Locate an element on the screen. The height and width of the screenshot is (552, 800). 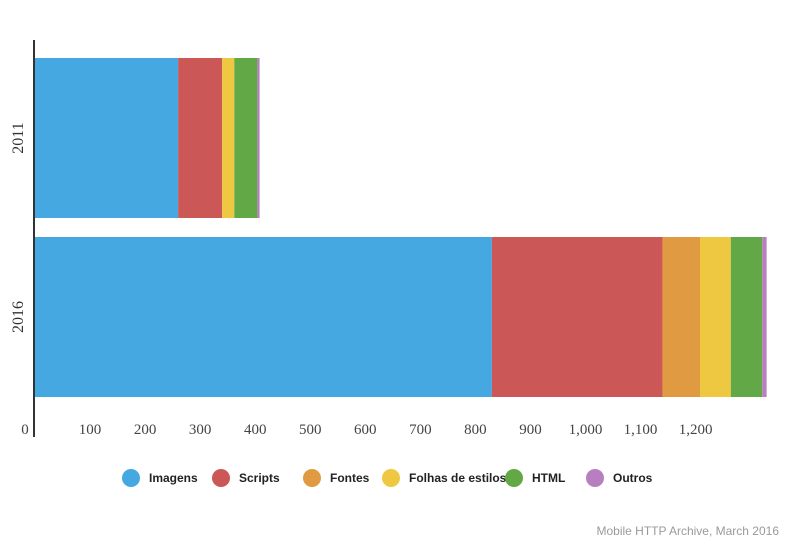
legend-item: Folhas de estilos is located at coordinates (444, 478).